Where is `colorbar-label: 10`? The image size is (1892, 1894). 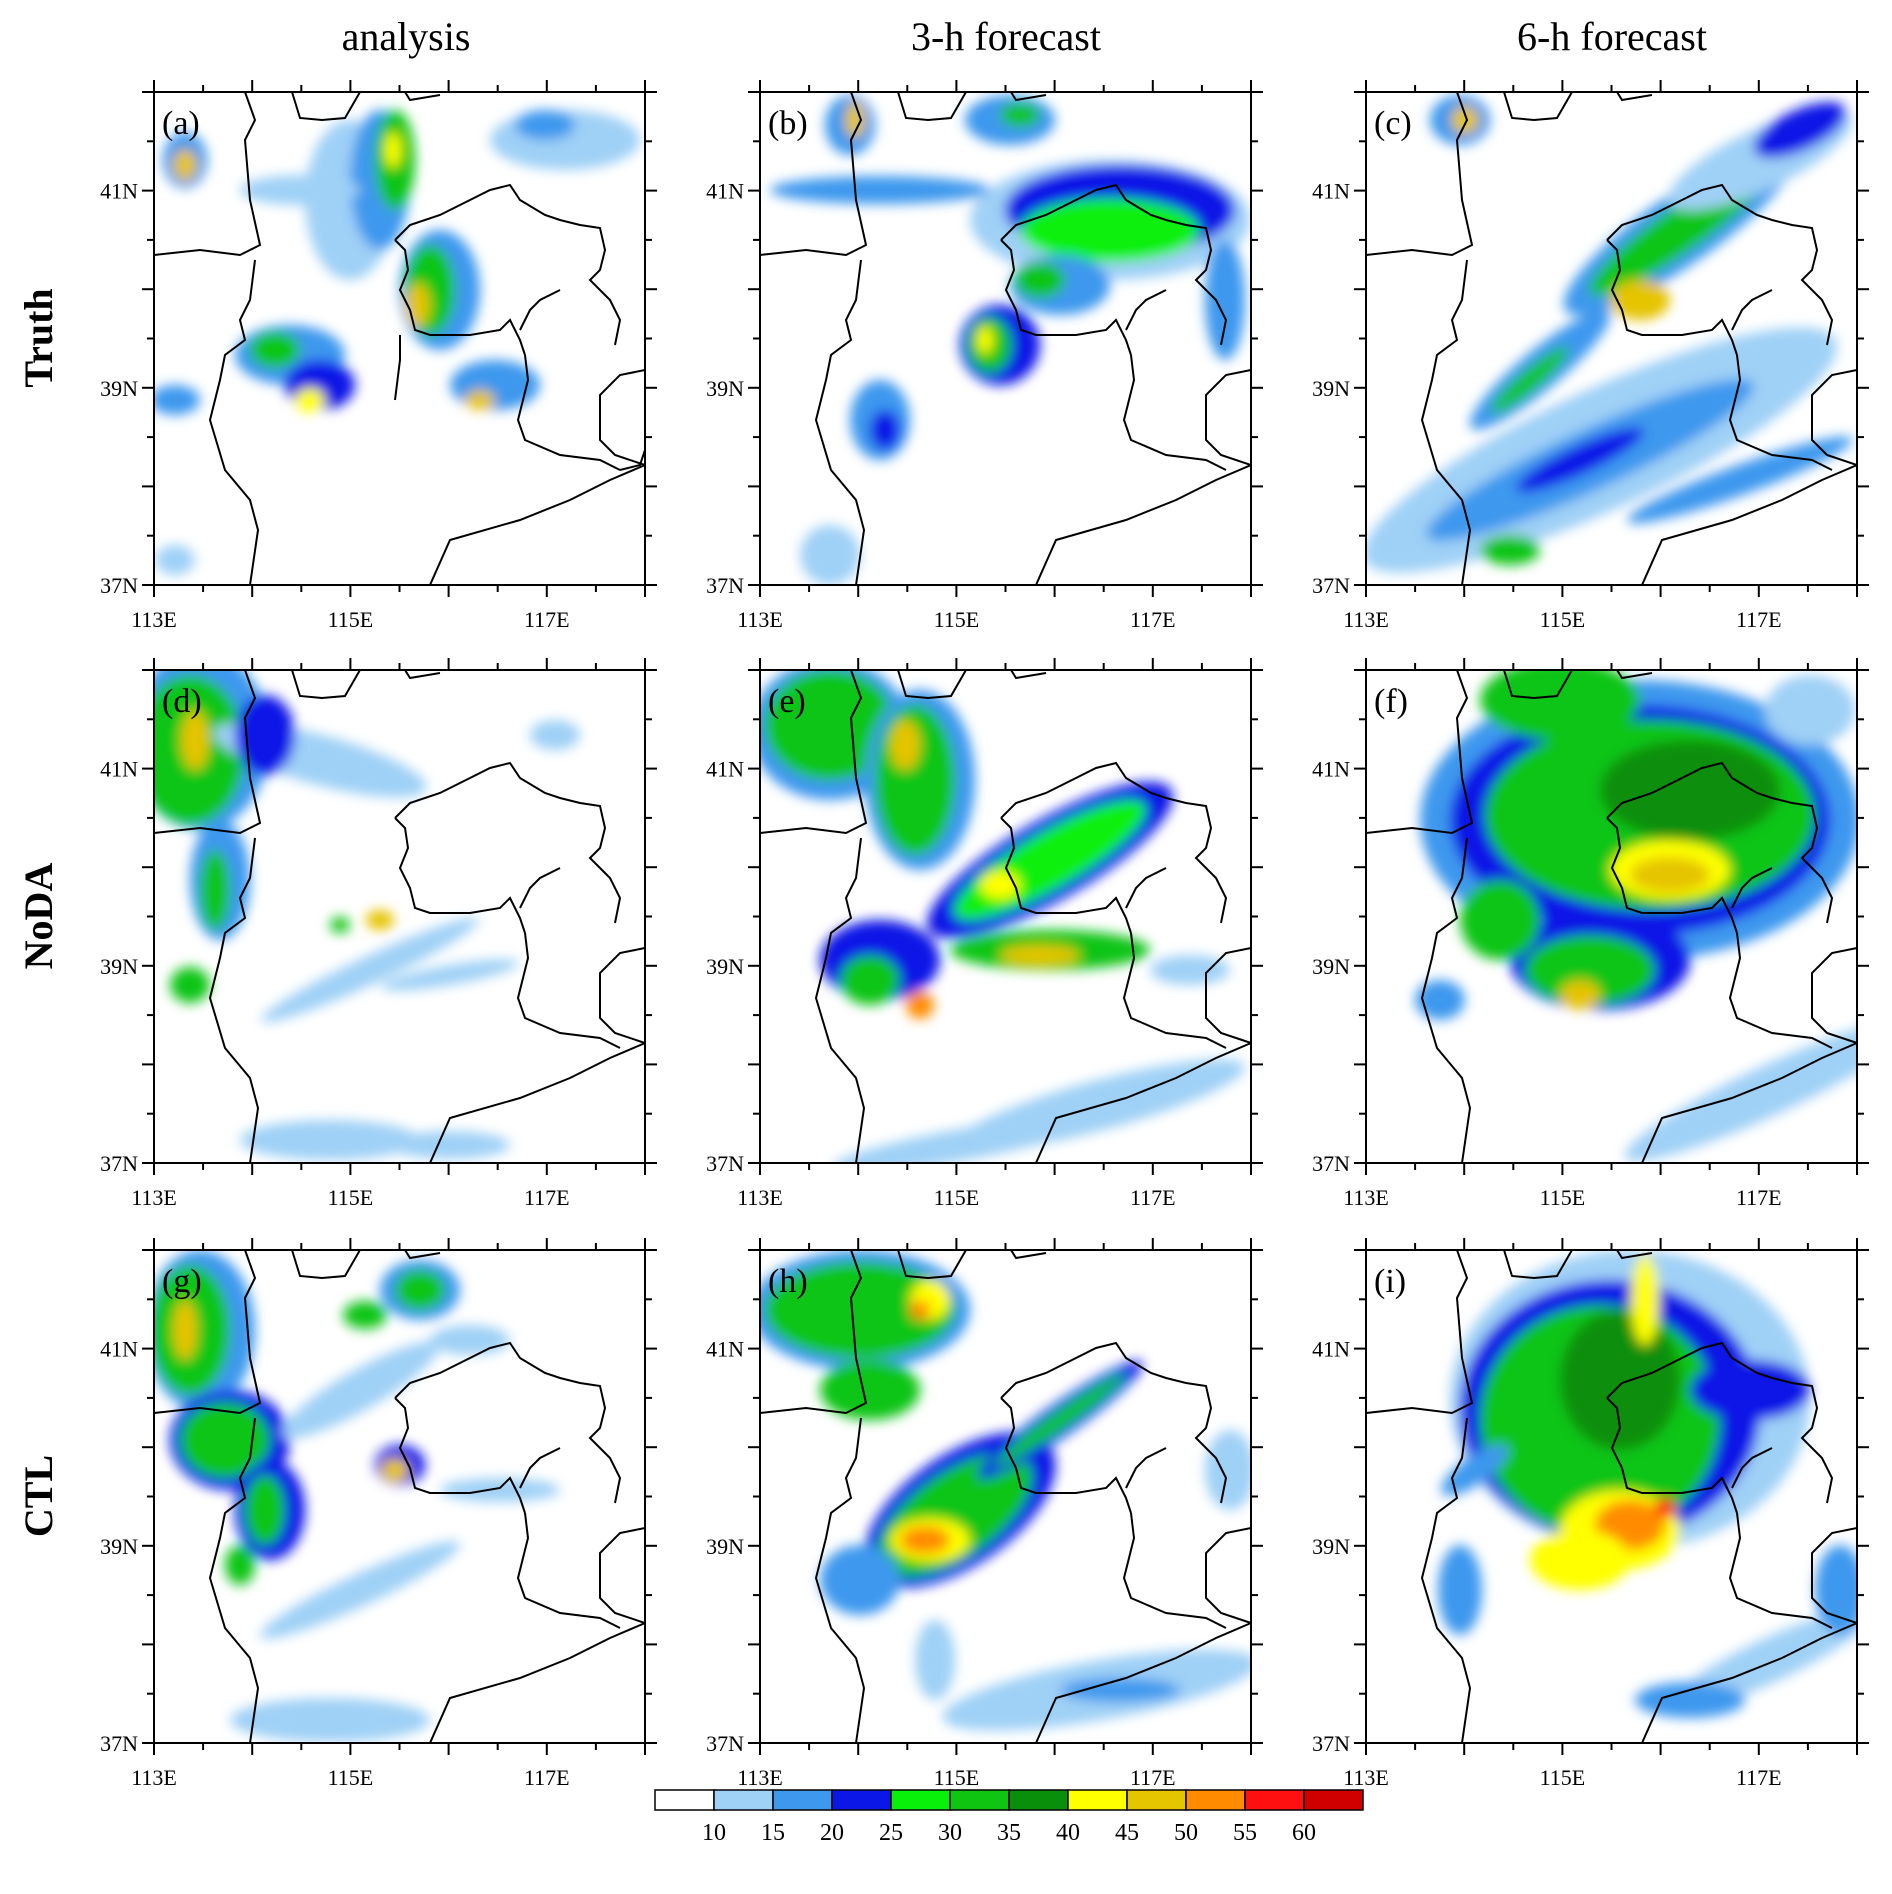 colorbar-label: 10 is located at coordinates (714, 1833).